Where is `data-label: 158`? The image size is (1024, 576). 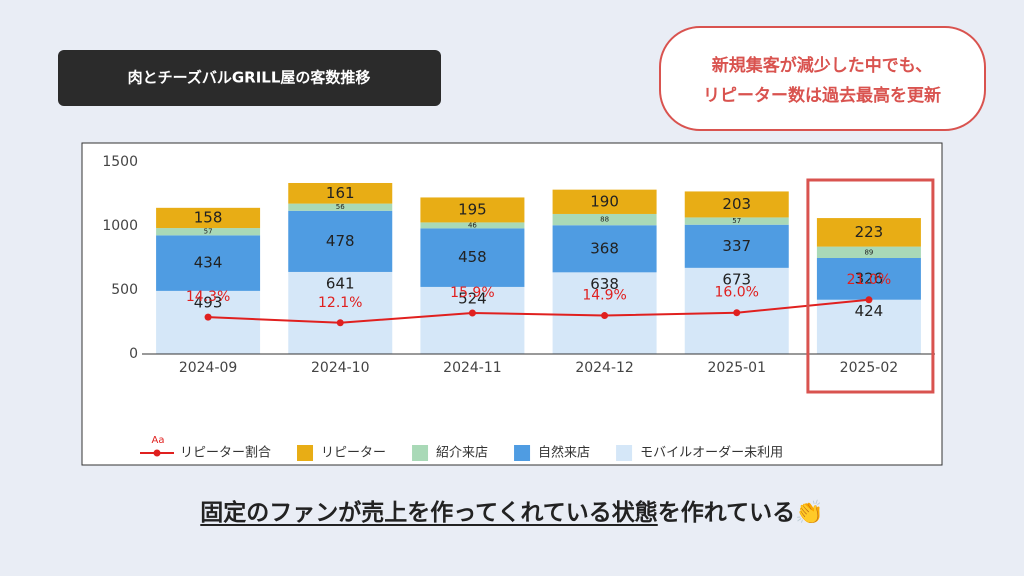
data-label: 158 is located at coordinates (208, 217).